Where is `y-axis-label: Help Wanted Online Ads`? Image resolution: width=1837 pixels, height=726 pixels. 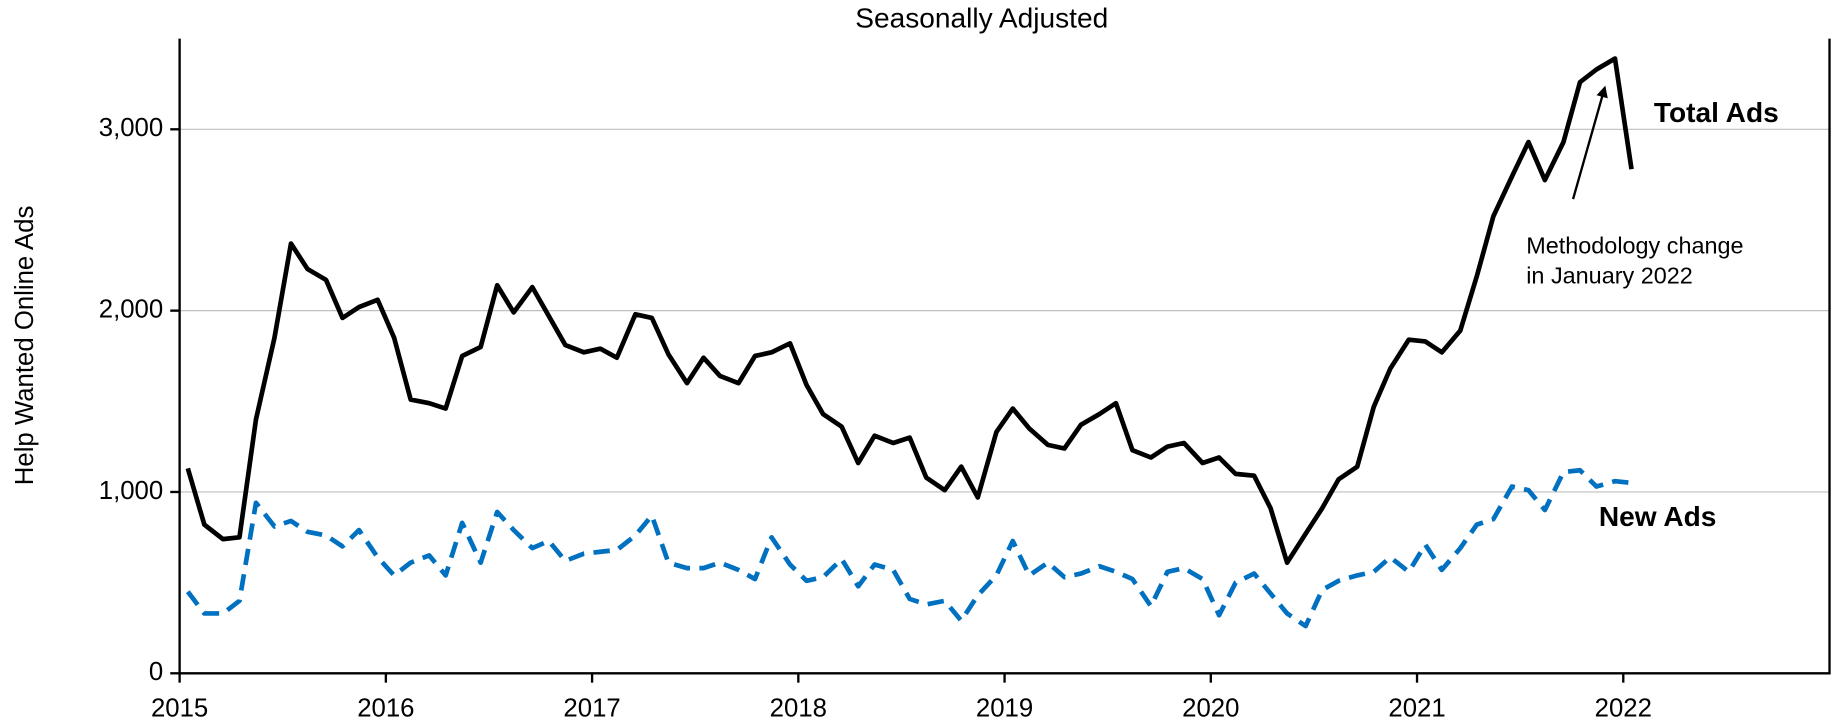 y-axis-label: Help Wanted Online Ads is located at coordinates (25, 346).